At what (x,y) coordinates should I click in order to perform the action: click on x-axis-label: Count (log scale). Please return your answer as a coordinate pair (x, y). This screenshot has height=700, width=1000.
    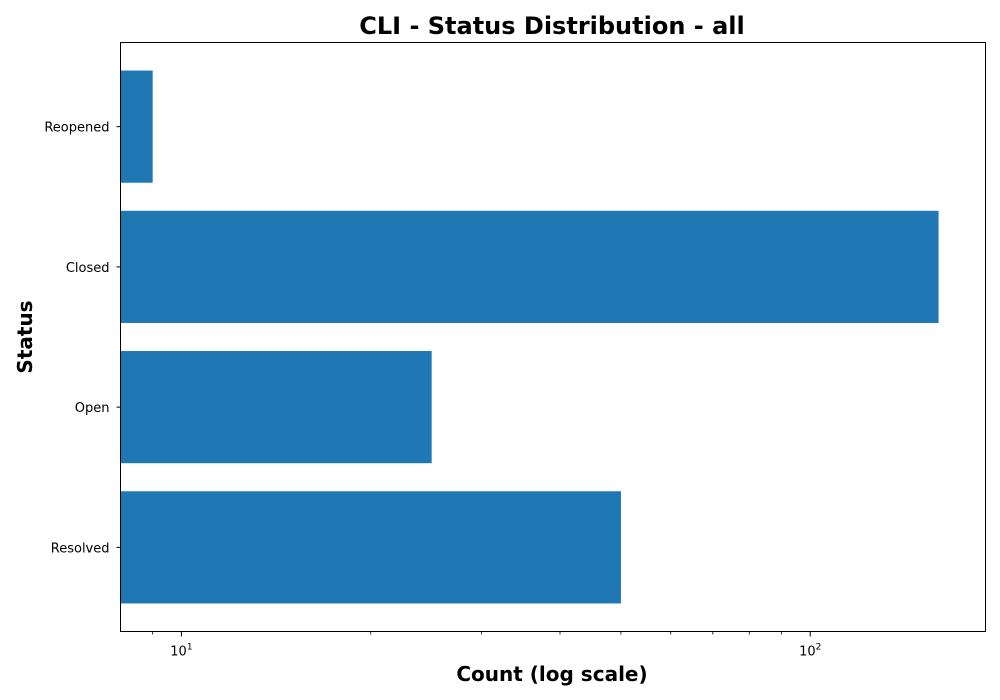
    Looking at the image, I should click on (551, 674).